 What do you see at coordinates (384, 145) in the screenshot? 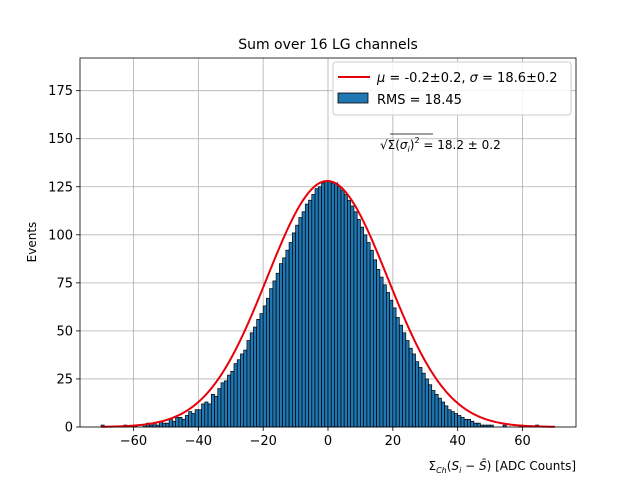
I see `annotation-radical: √` at bounding box center [384, 145].